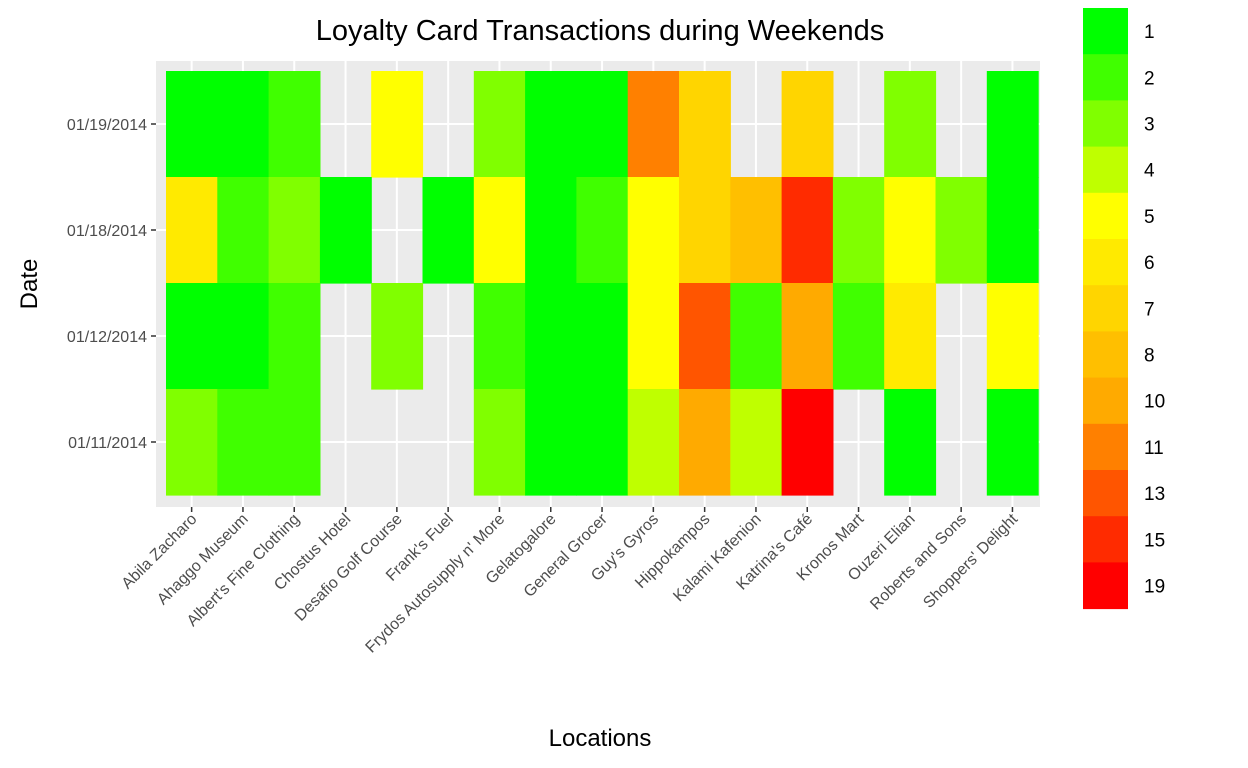  I want to click on legend-label: 7, so click(1149, 309).